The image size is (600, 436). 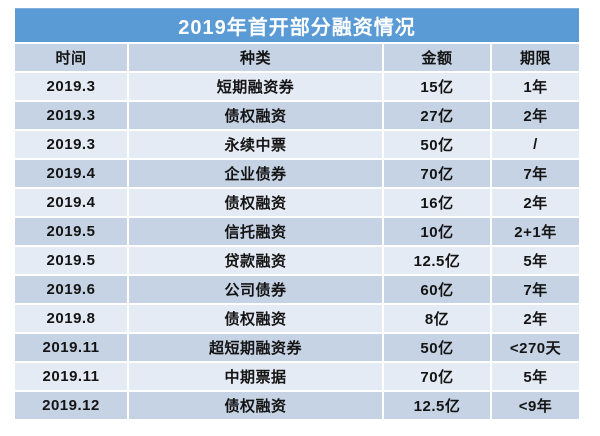 I want to click on table-cell: <9年, so click(x=535, y=405).